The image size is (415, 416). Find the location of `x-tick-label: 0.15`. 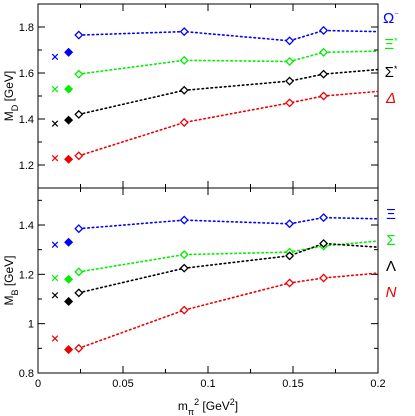

x-tick-label: 0.15 is located at coordinates (292, 384).